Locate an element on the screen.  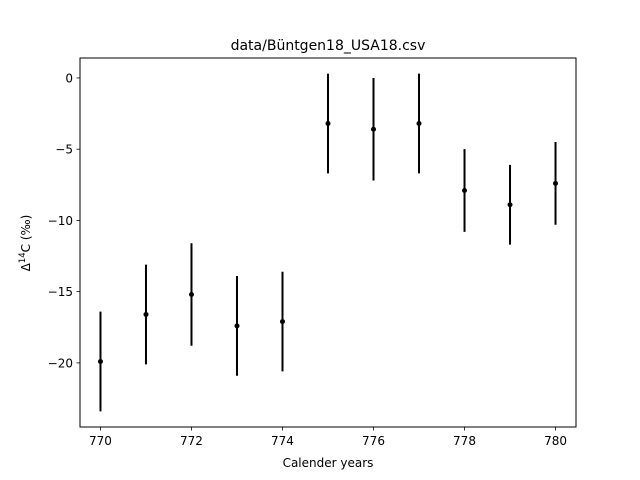
x-tick-label: 776 is located at coordinates (373, 441).